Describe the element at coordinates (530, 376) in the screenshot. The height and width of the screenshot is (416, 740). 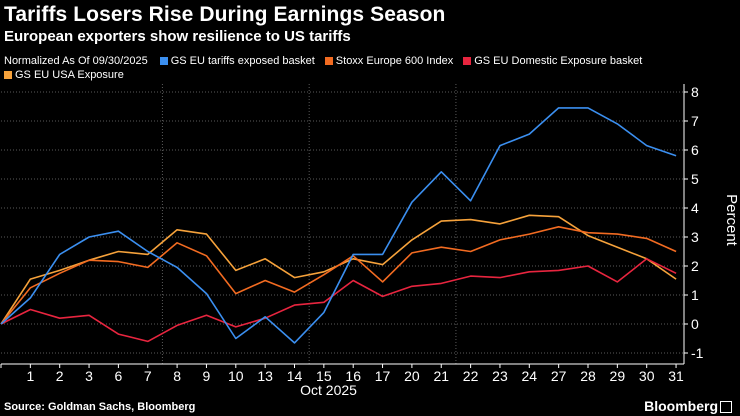
I see `x-tick-label: 24` at that location.